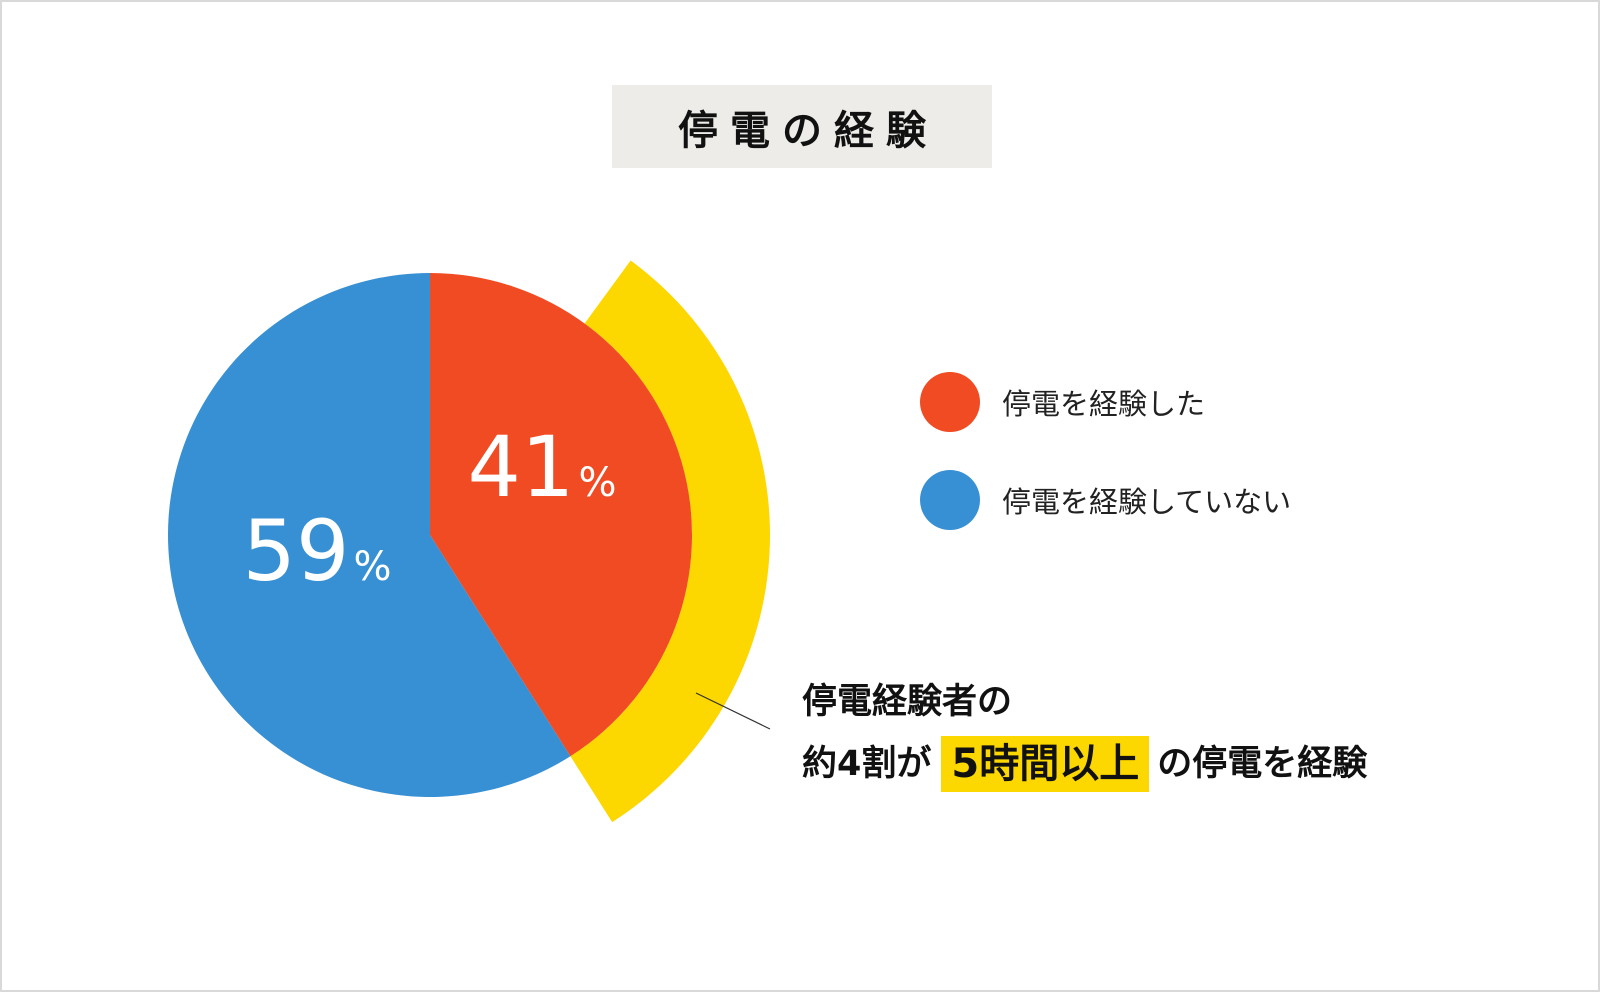  Describe the element at coordinates (317, 551) in the screenshot. I see `pie-value-label-not-experienced: 59%` at that location.